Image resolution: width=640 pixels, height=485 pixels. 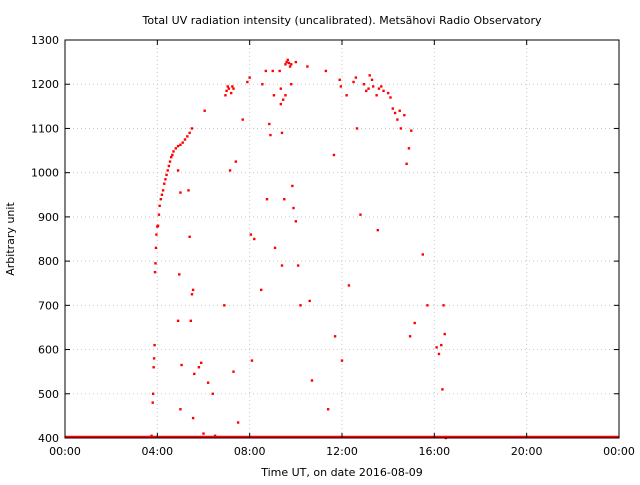 What do you see at coordinates (434, 451) in the screenshot?
I see `x-tick-label: 16:00` at bounding box center [434, 451].